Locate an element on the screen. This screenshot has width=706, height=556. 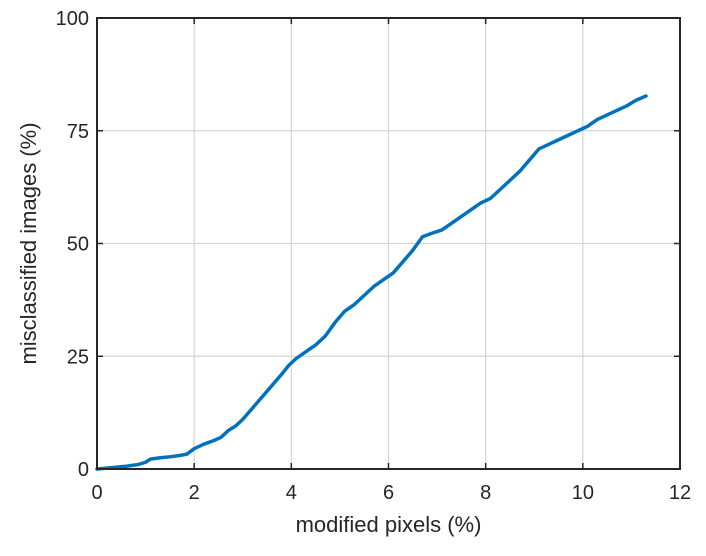
x-tick-label: 10 is located at coordinates (583, 493).